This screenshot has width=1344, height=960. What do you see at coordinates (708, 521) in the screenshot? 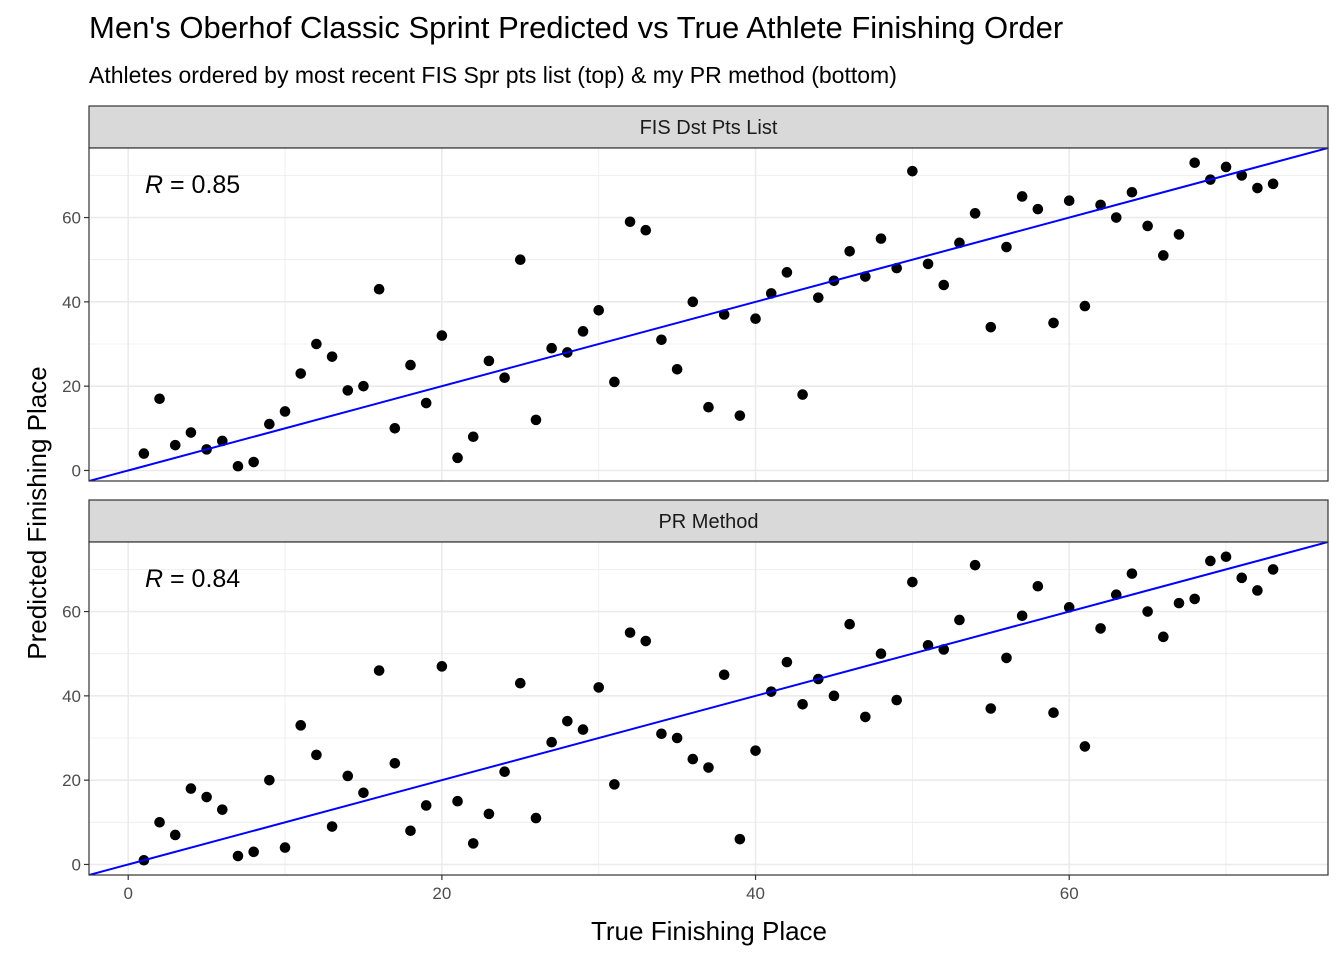
I see `facet-strip` at bounding box center [708, 521].